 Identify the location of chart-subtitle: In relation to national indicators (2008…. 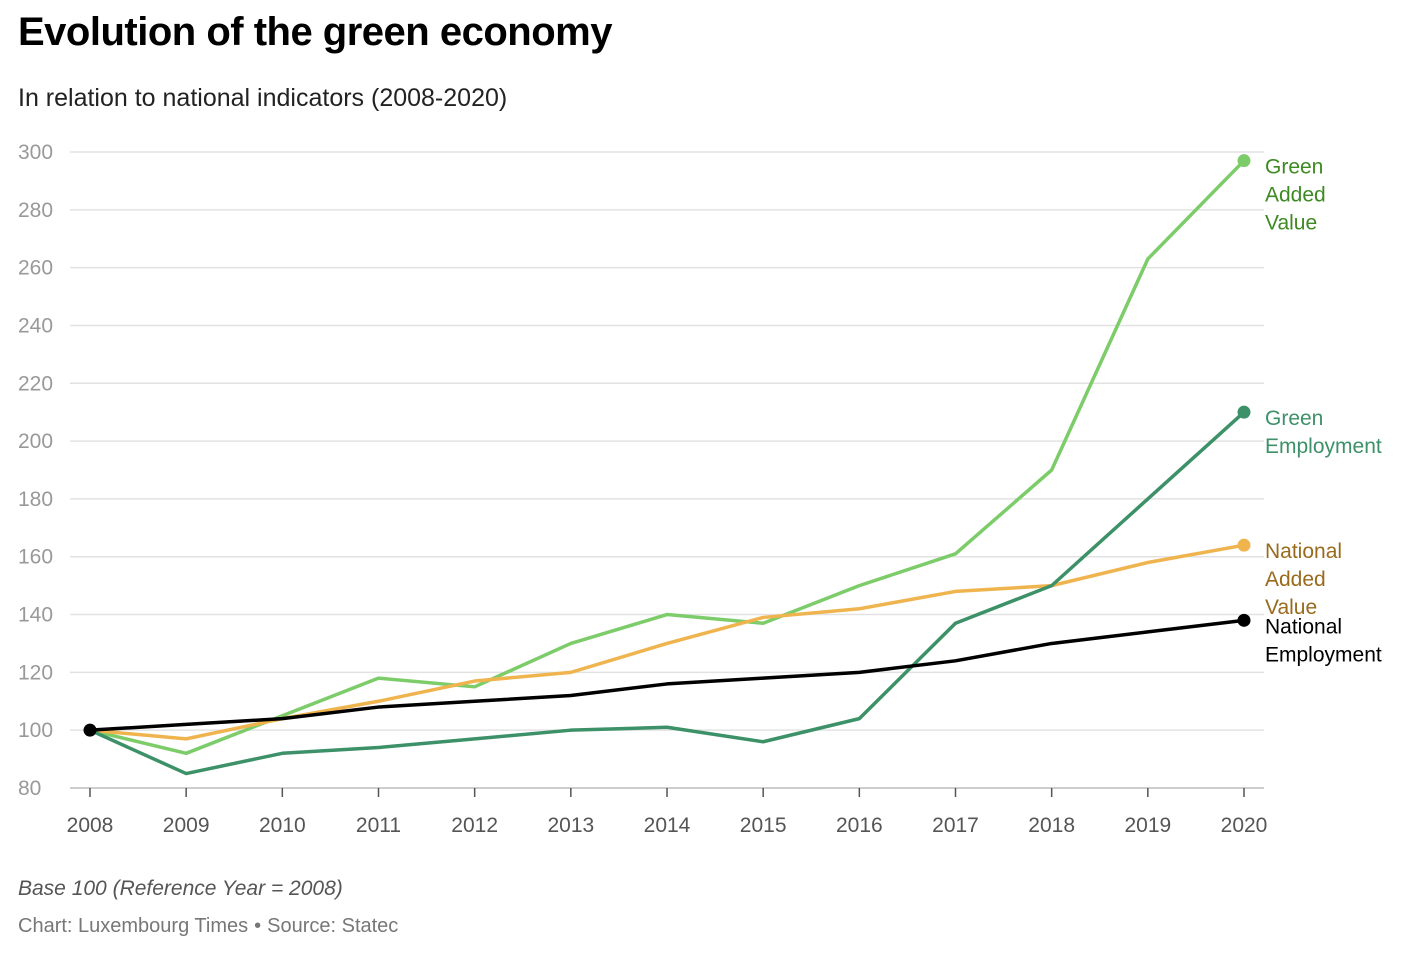
(263, 98).